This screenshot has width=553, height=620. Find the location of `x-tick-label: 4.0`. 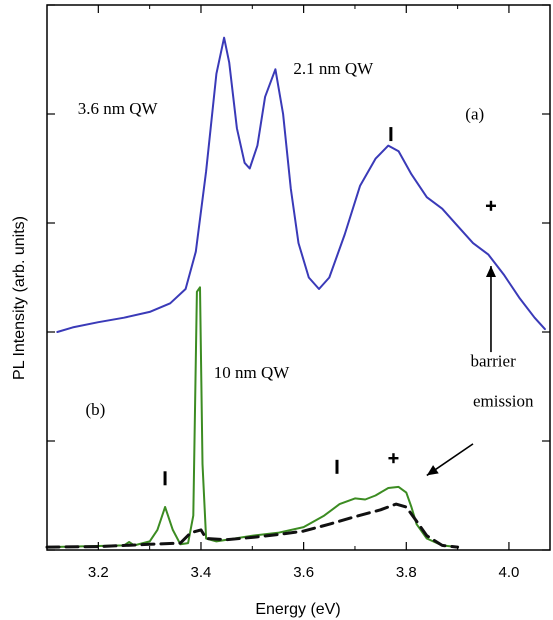

x-tick-label: 4.0 is located at coordinates (509, 572).